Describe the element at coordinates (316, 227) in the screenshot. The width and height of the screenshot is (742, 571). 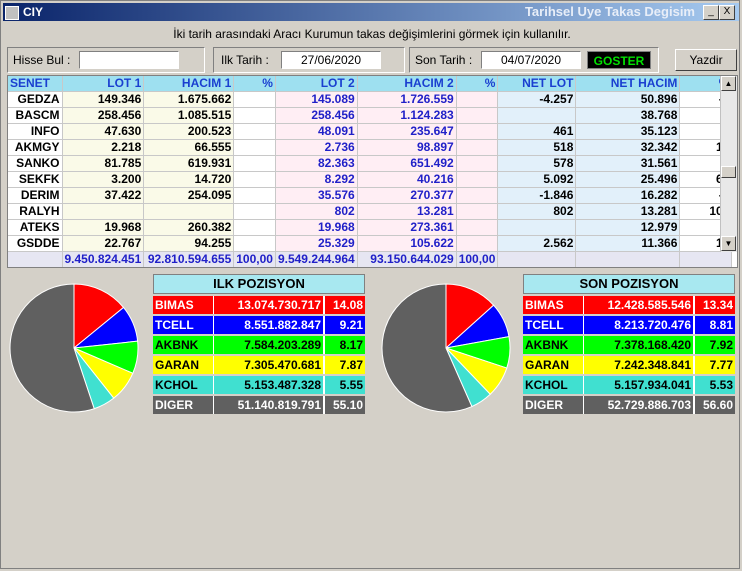
I see `cell-lot2: 19.968` at that location.